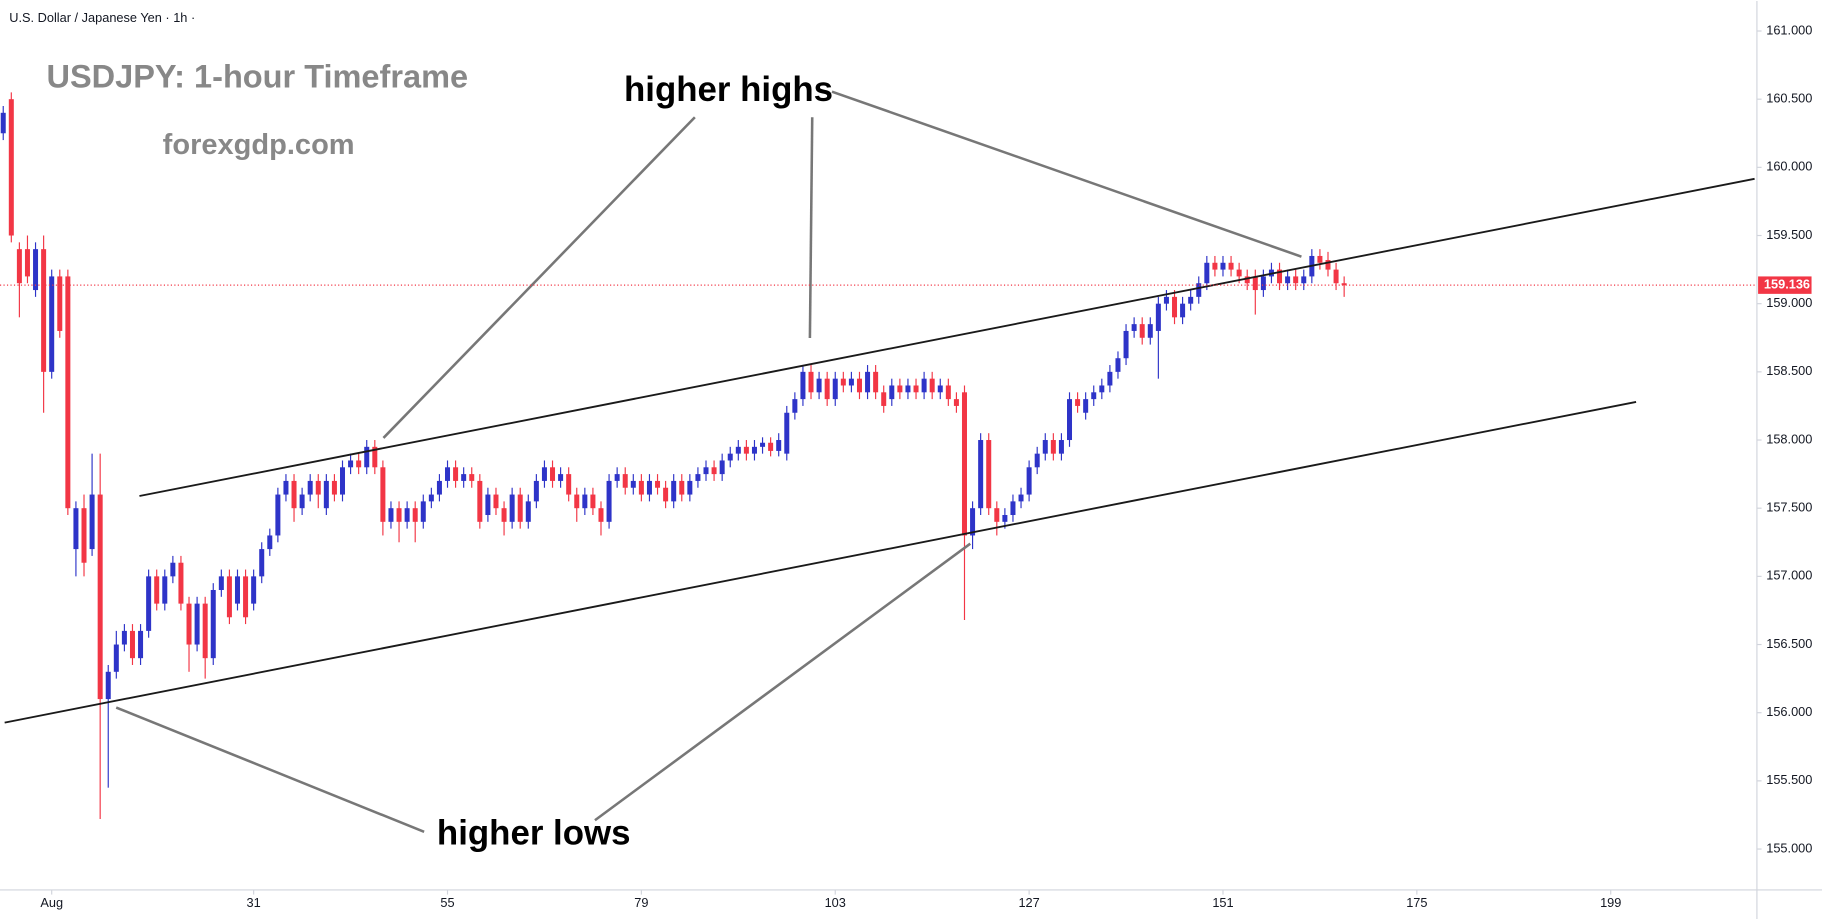 The width and height of the screenshot is (1822, 920). I want to click on y-tick-label: 158.500, so click(1789, 370).